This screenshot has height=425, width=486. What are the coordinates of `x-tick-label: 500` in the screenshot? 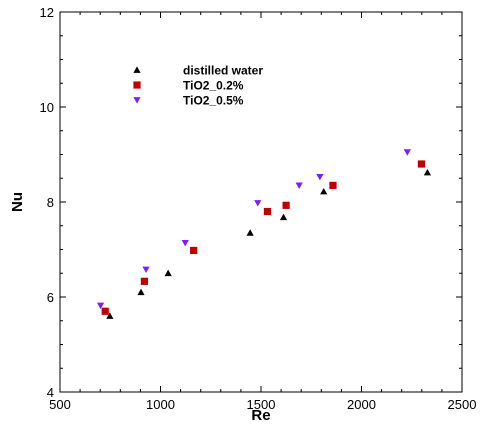 It's located at (60, 404).